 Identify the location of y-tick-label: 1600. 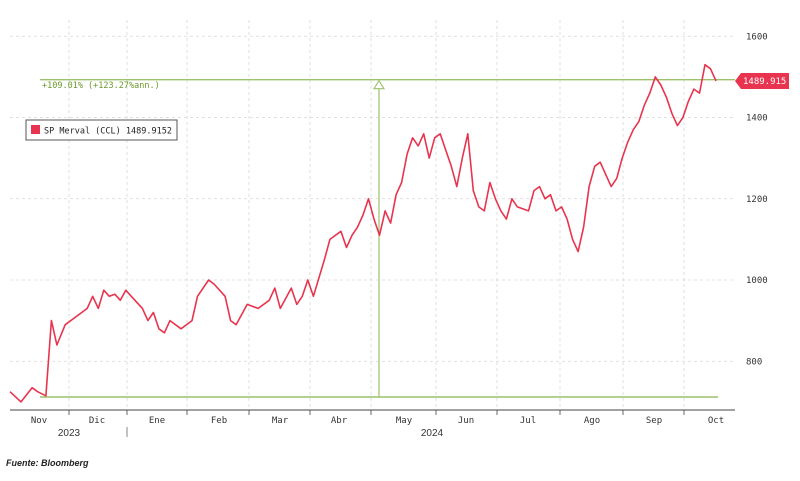
(757, 37).